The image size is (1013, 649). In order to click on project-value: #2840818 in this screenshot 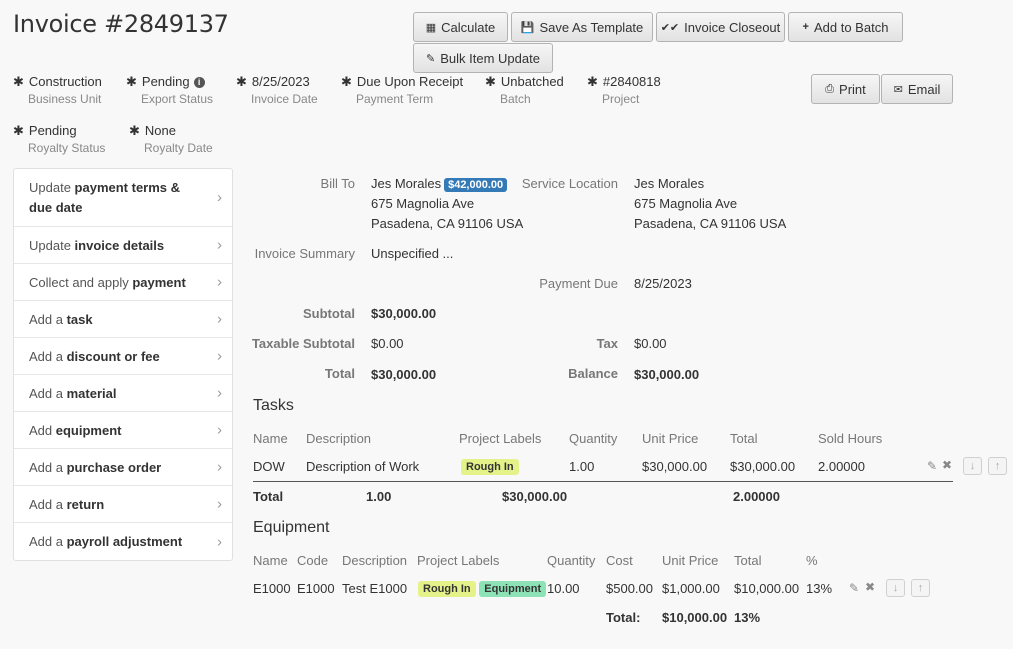, I will do `click(631, 81)`.